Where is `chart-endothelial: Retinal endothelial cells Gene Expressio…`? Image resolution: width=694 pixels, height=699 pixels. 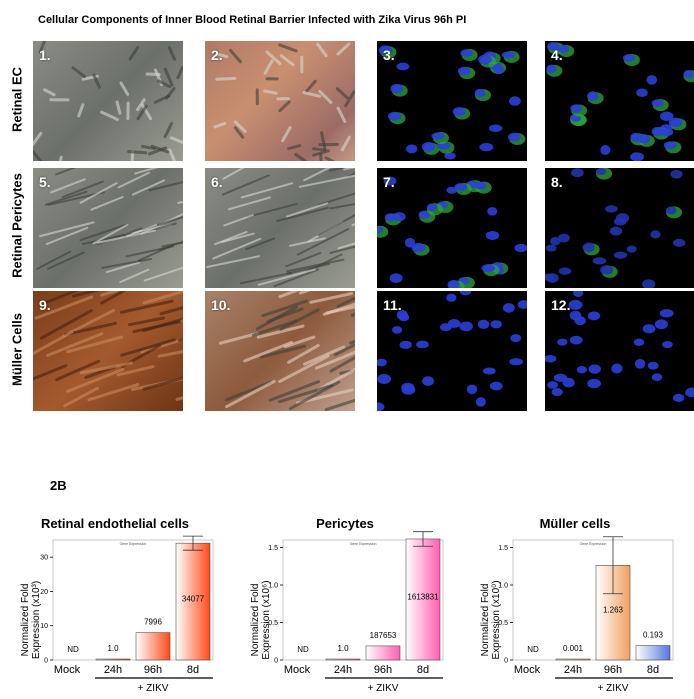 chart-endothelial: Retinal endothelial cells Gene Expressio… is located at coordinates (115, 602).